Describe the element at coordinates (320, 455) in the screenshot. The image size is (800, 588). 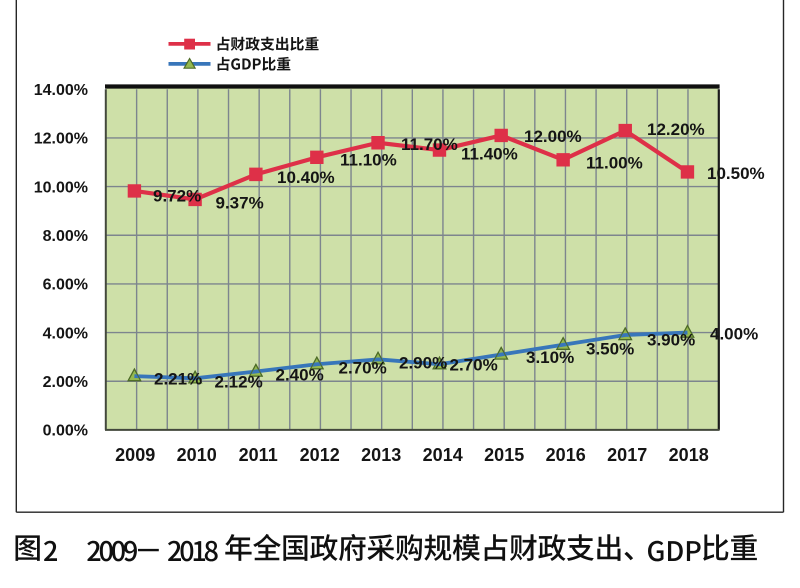
I see `svg-text: 2012` at that location.